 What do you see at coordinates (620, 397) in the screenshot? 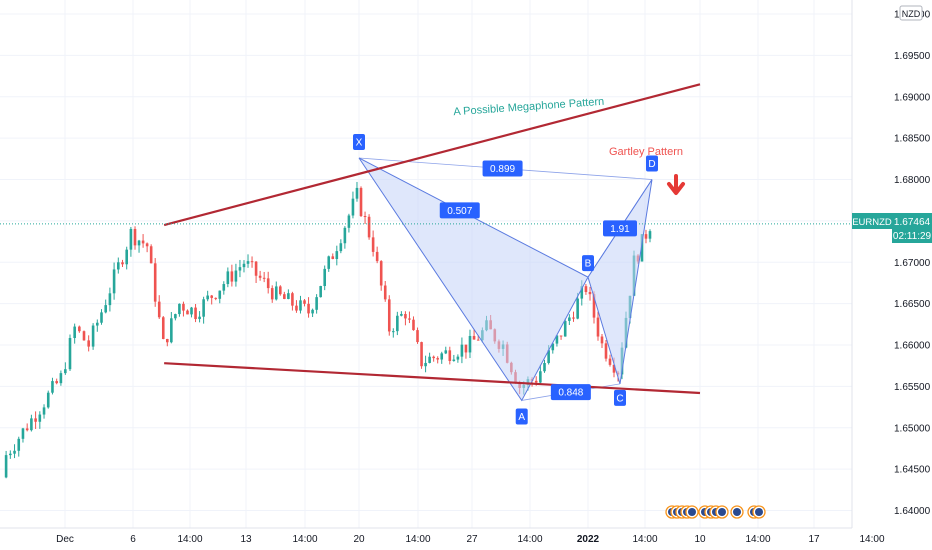
I see `point-label-c` at bounding box center [620, 397].